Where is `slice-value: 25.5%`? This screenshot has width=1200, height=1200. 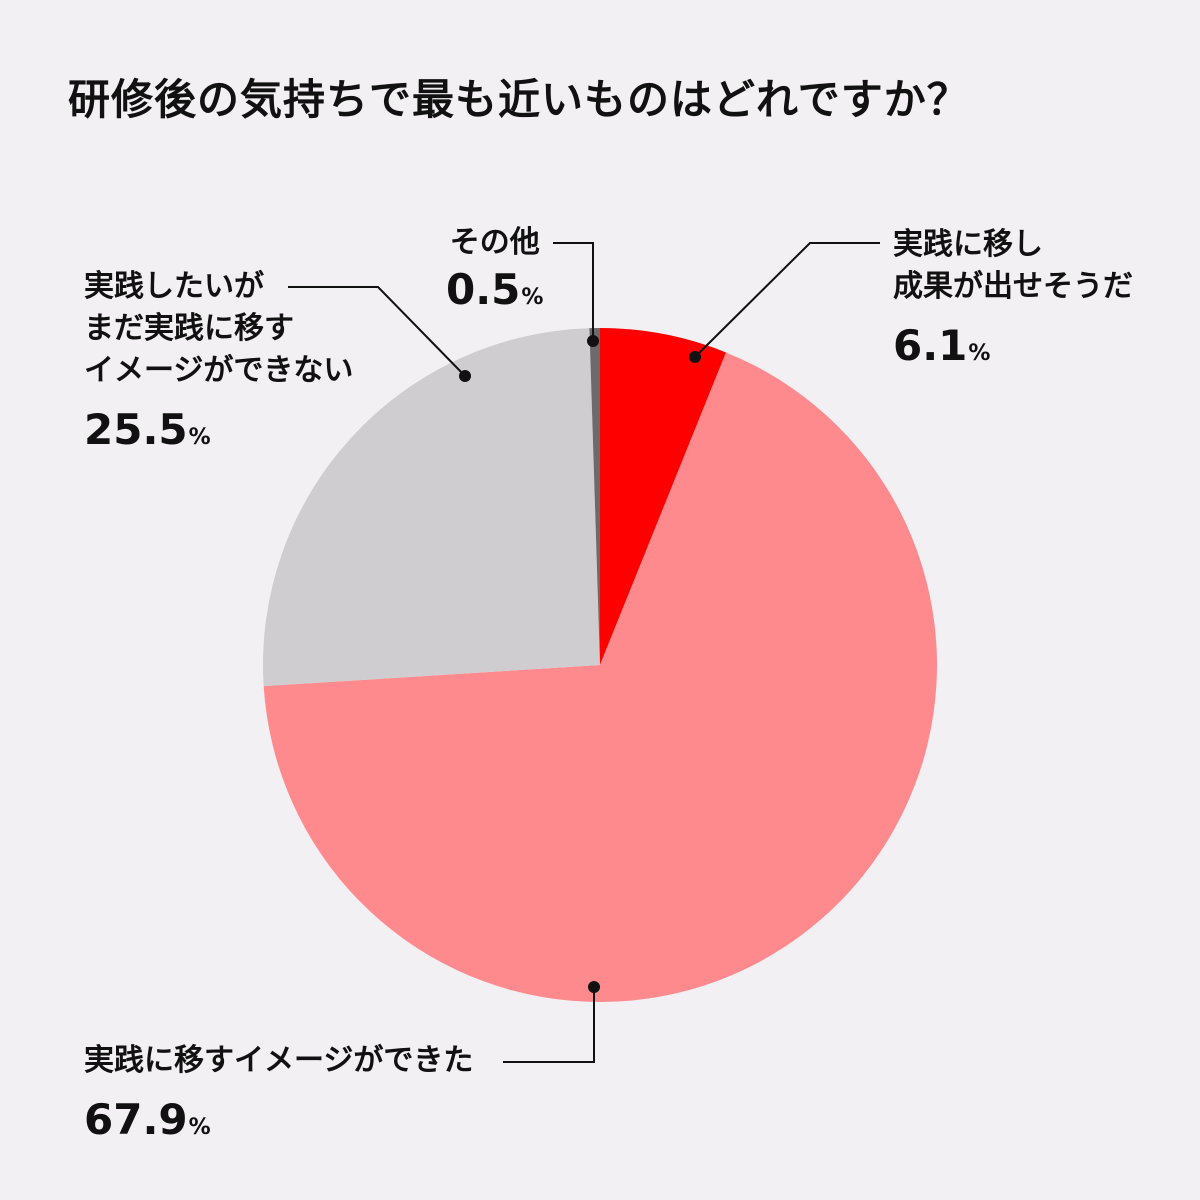
slice-value: 25.5% is located at coordinates (147, 429).